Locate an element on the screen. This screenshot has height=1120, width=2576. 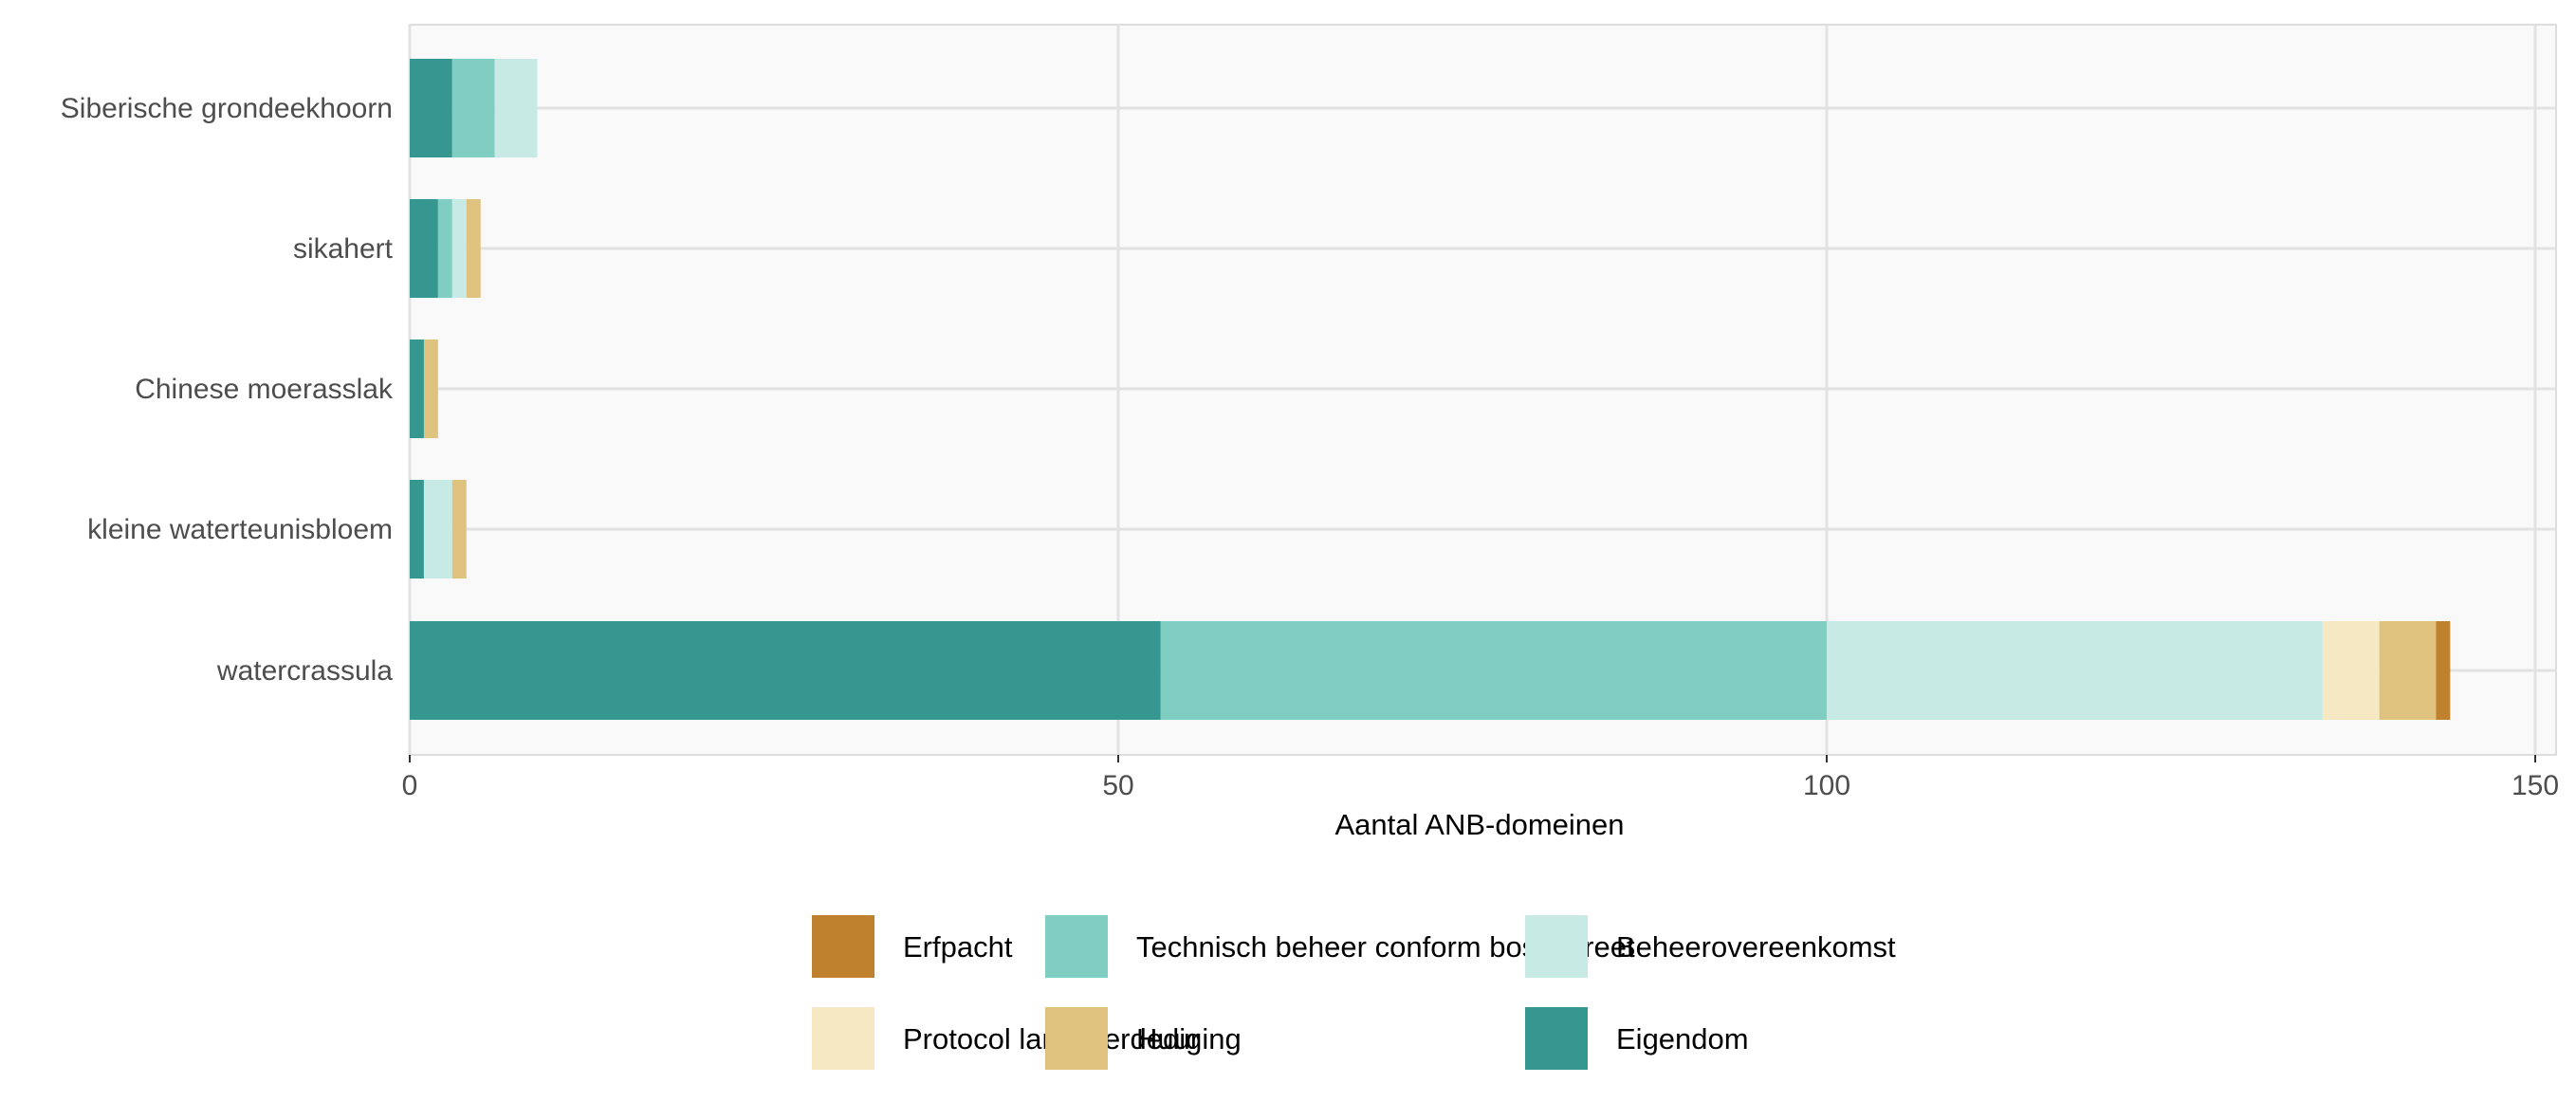
category-label: watercrassula is located at coordinates (304, 671).